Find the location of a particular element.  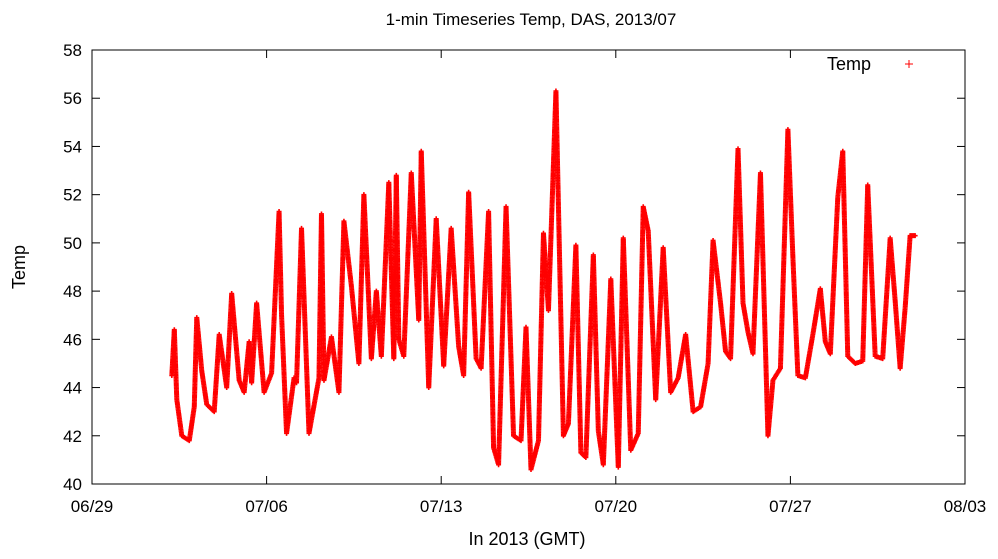

y-tick-label: 44 is located at coordinates (72, 388).